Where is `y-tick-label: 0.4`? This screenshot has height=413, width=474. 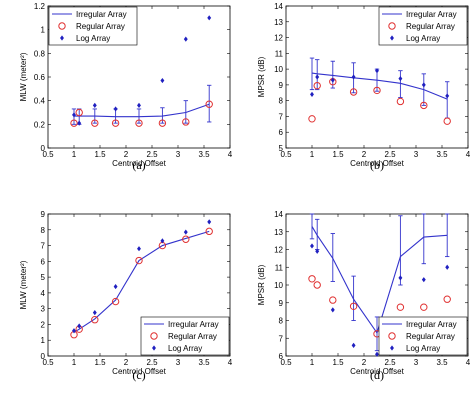 y-tick-label: 0.4 is located at coordinates (40, 101).